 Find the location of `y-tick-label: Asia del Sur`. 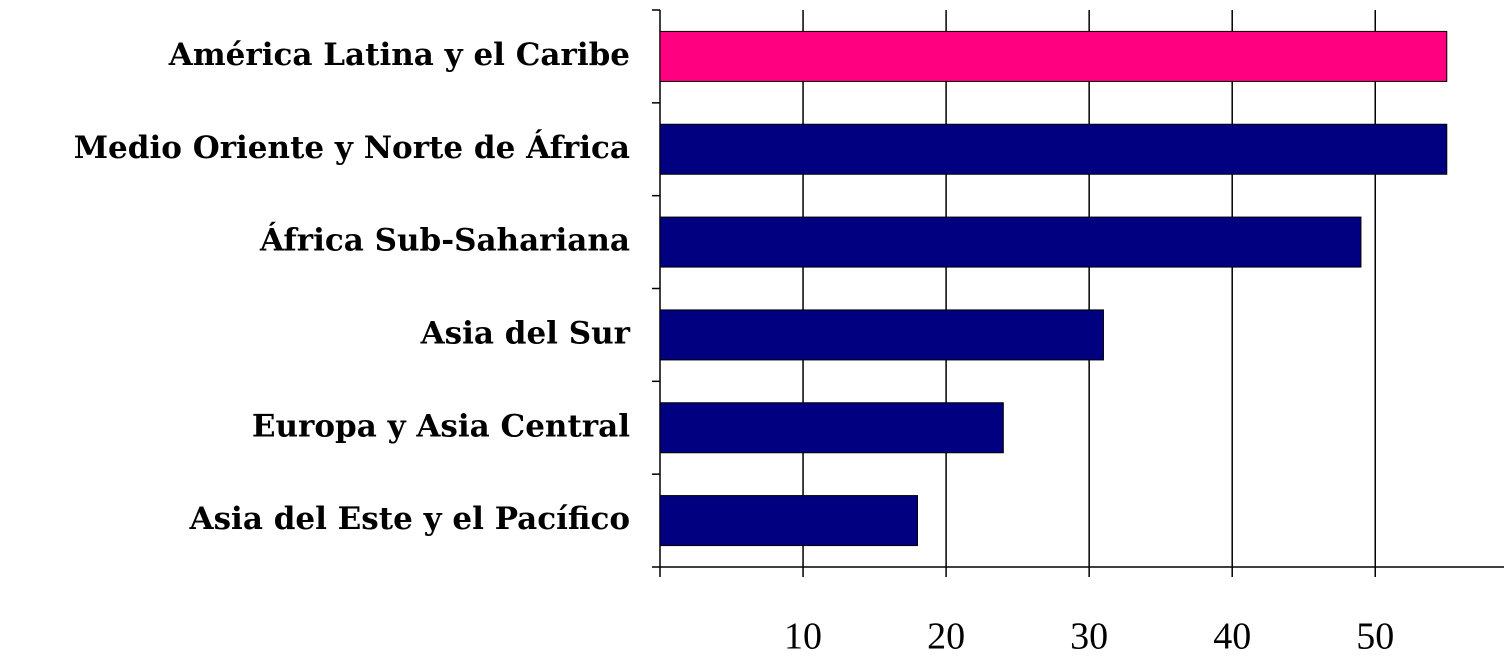

y-tick-label: Asia del Sur is located at coordinates (525, 333).